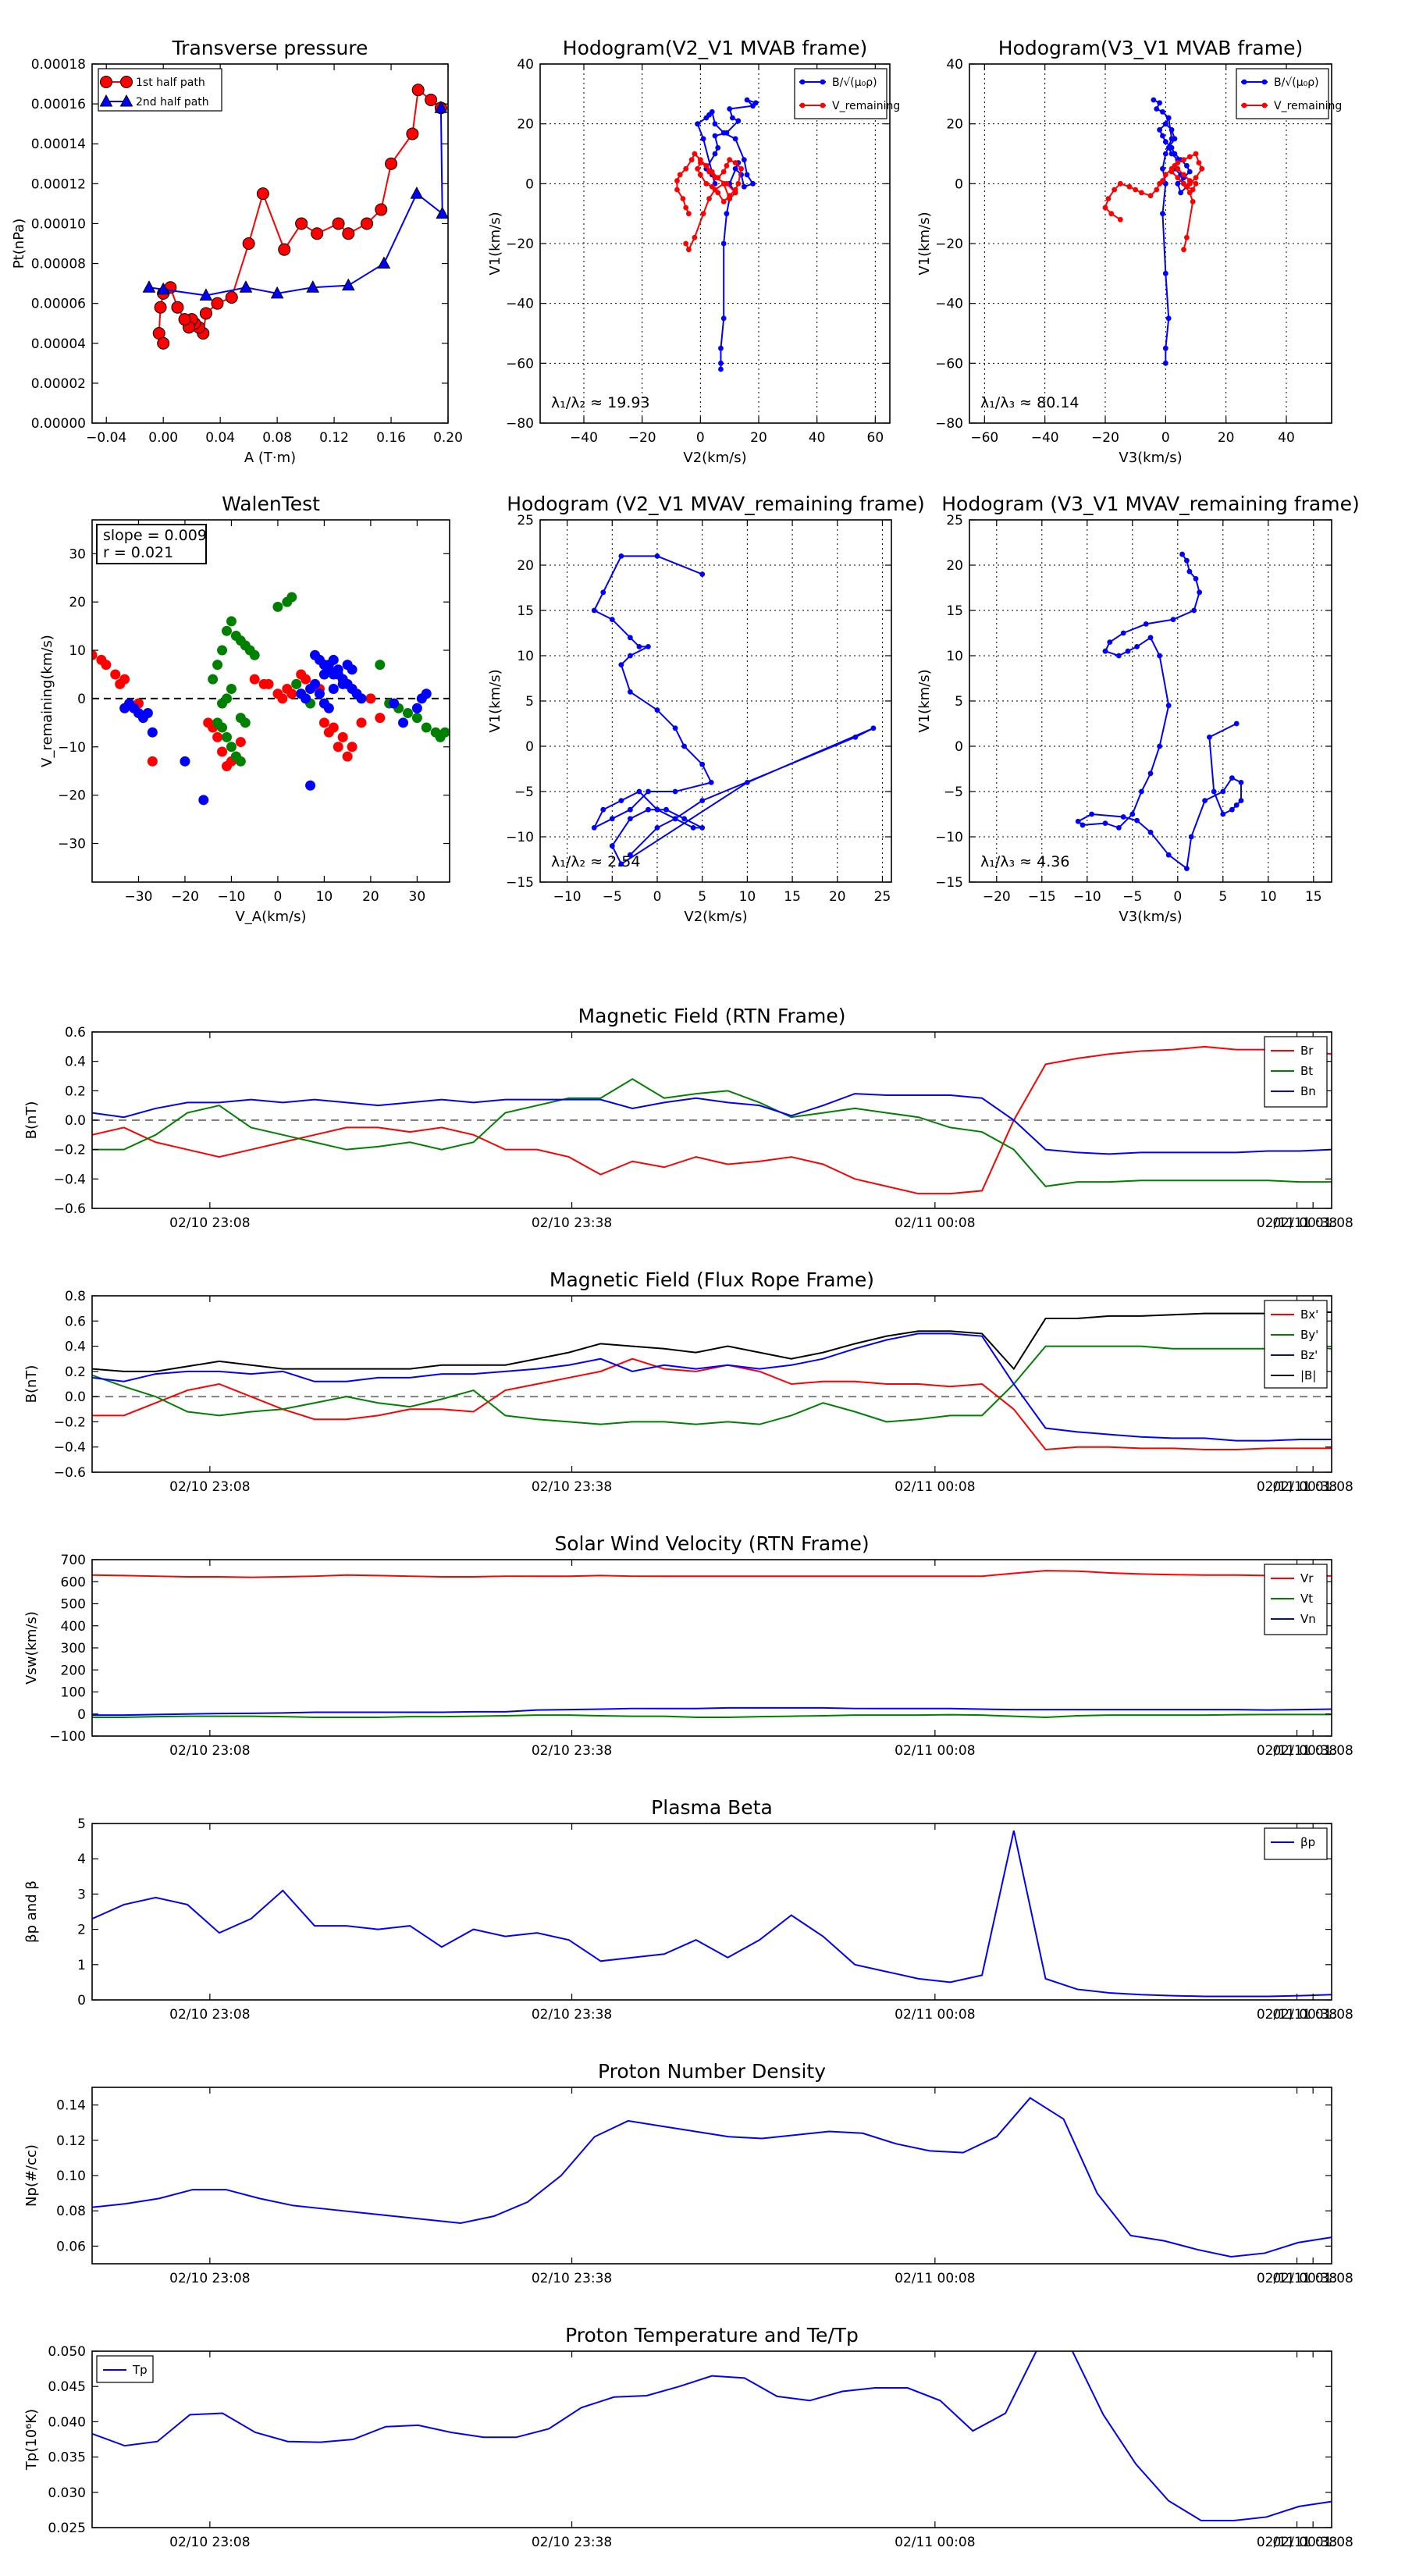 The width and height of the screenshot is (1405, 2576). What do you see at coordinates (170, 82) in the screenshot?
I see `legend-label: 1st half path` at bounding box center [170, 82].